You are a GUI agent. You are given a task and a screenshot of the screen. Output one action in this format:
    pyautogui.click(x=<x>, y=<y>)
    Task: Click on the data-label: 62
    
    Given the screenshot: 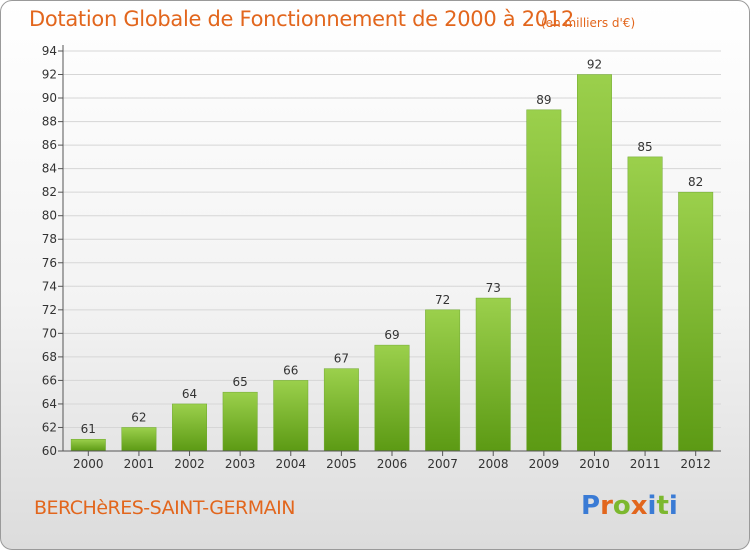 What is the action you would take?
    pyautogui.click(x=138, y=417)
    